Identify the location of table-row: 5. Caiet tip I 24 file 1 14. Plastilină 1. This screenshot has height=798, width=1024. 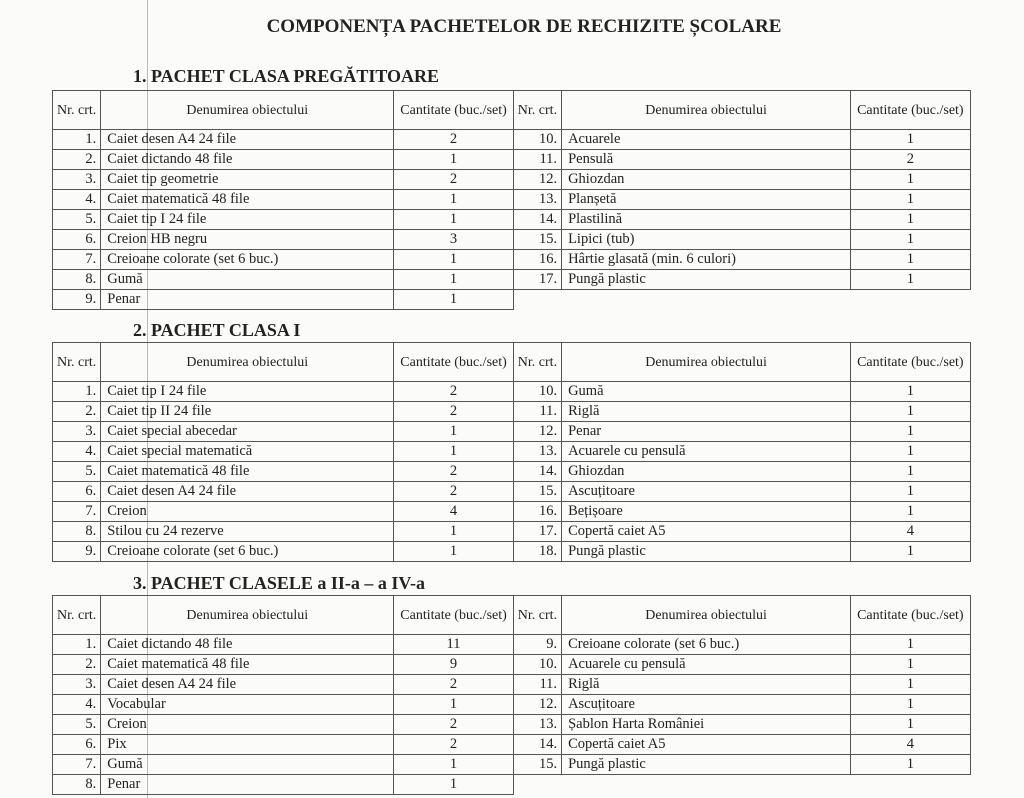
(511, 219).